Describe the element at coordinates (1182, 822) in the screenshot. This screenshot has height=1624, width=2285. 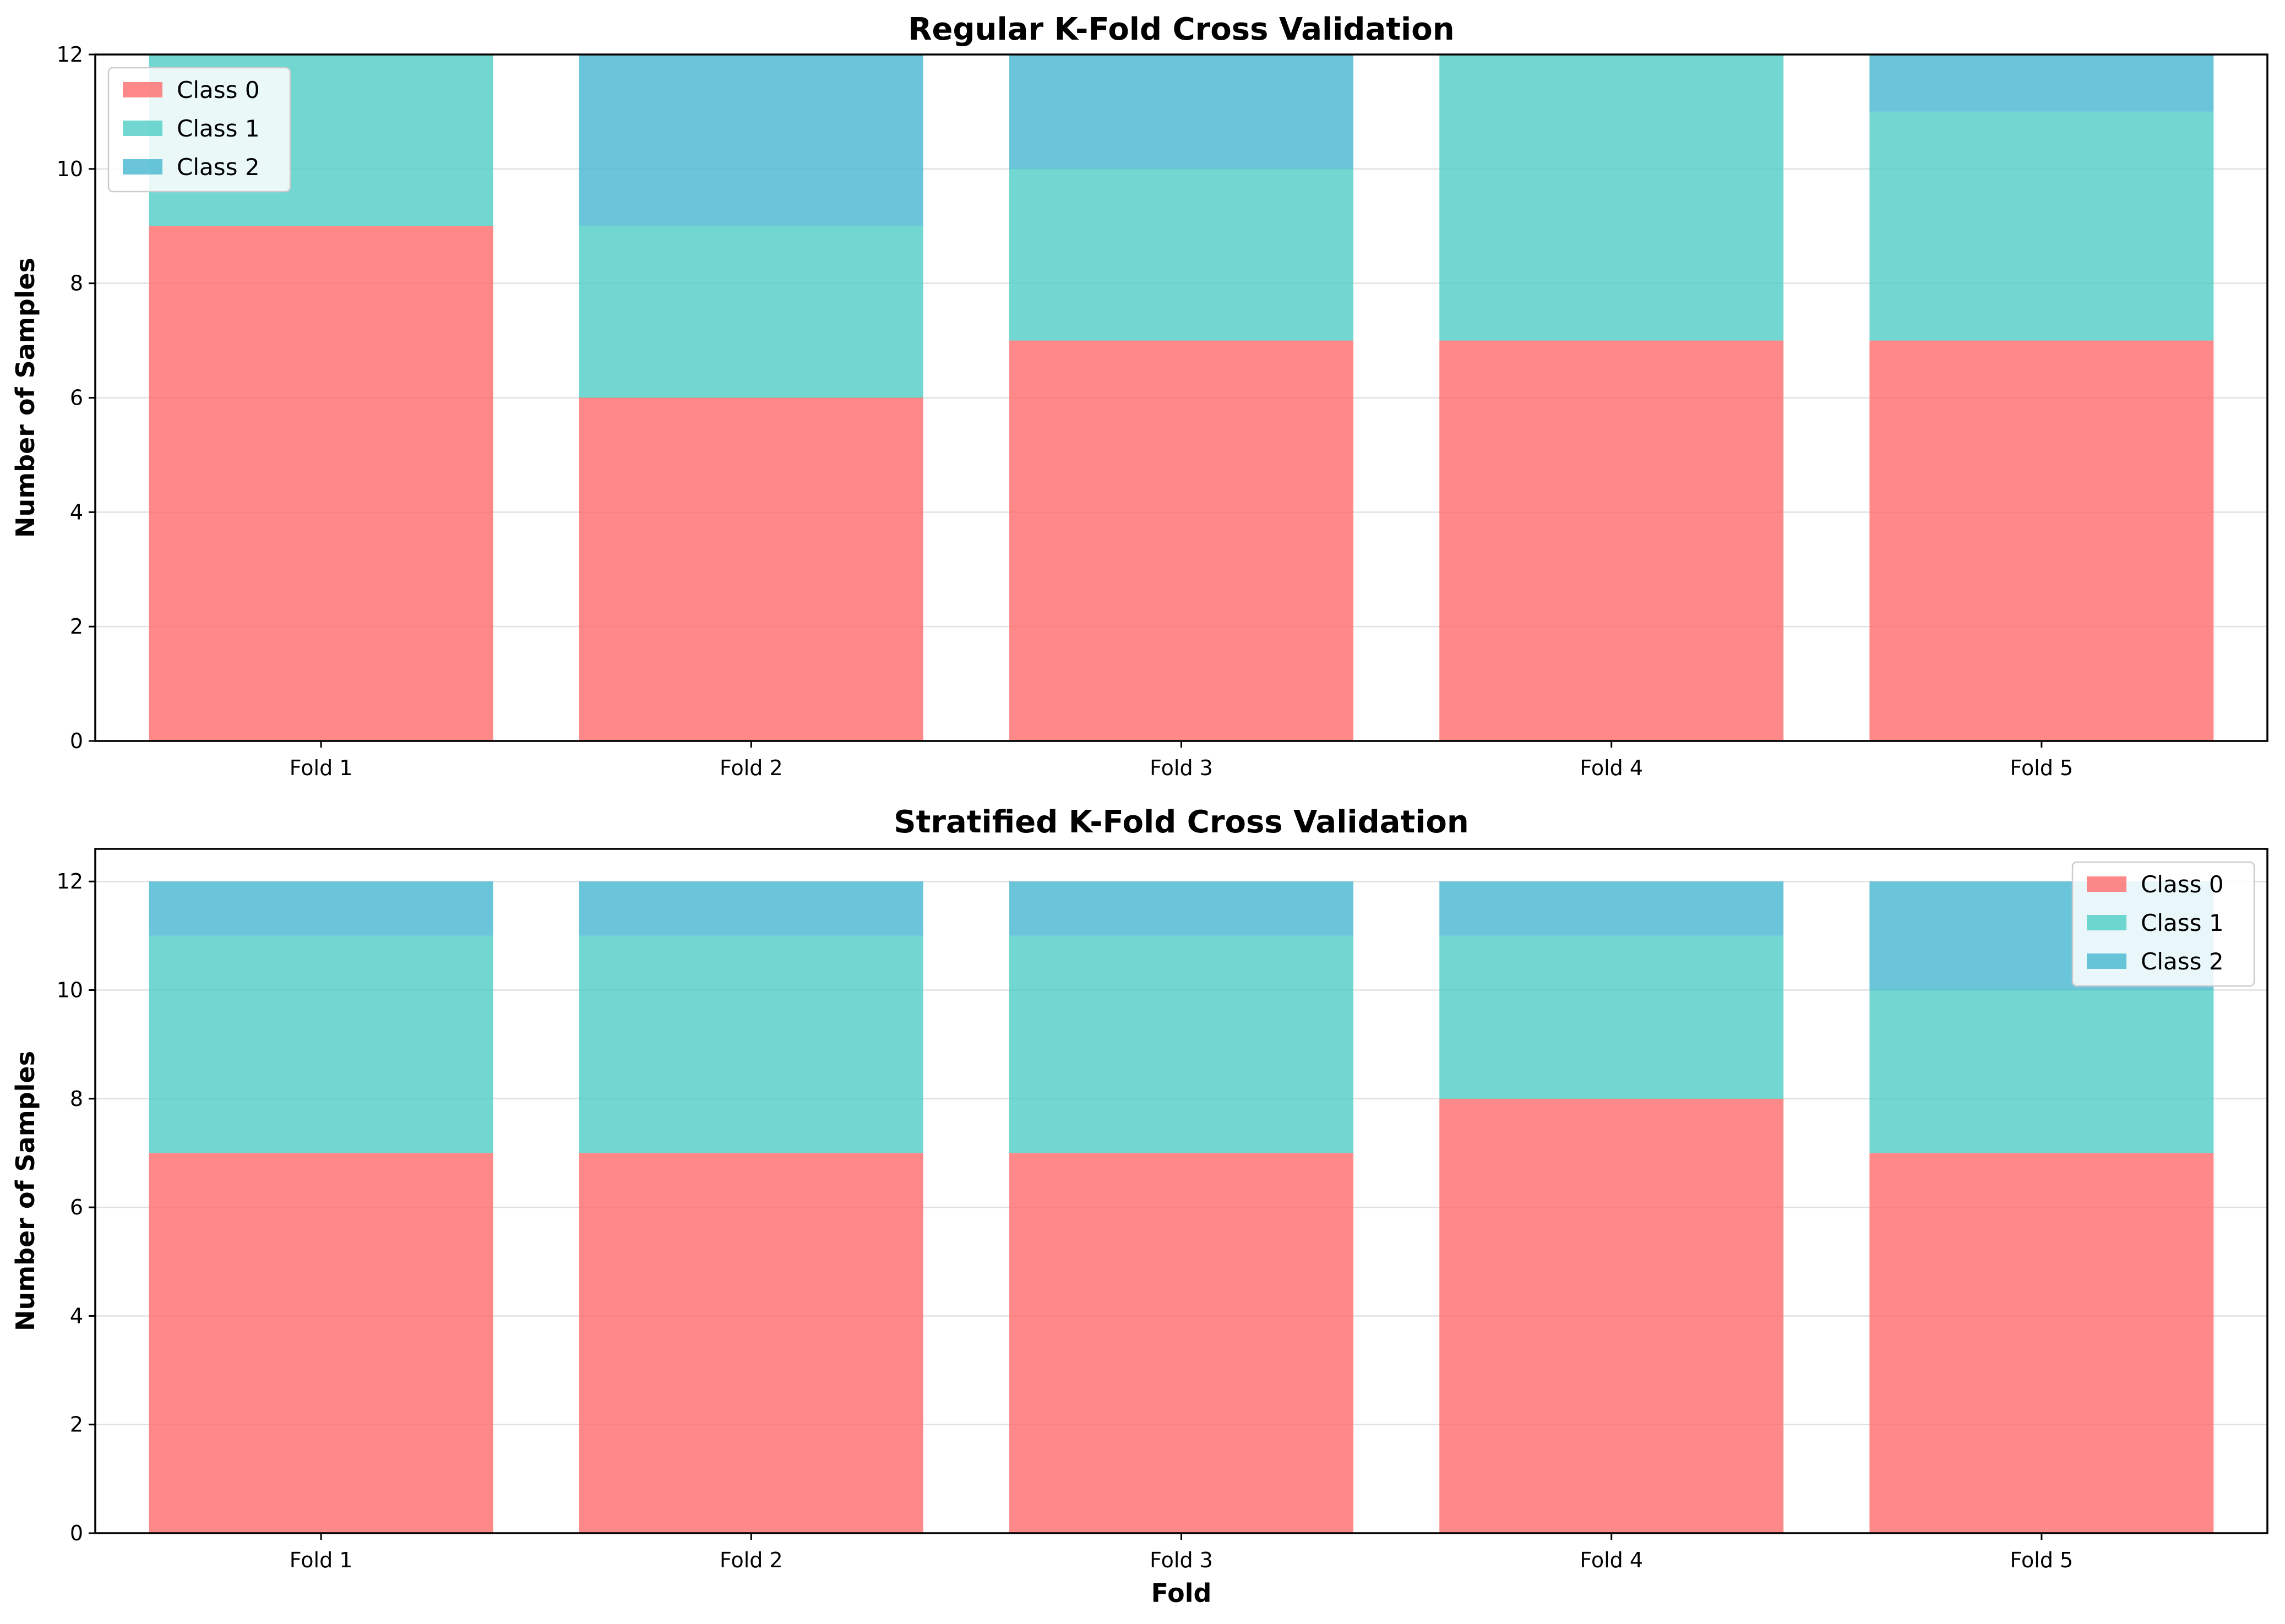
I see `chart-title: Stratified K-Fold Cross Validation` at that location.